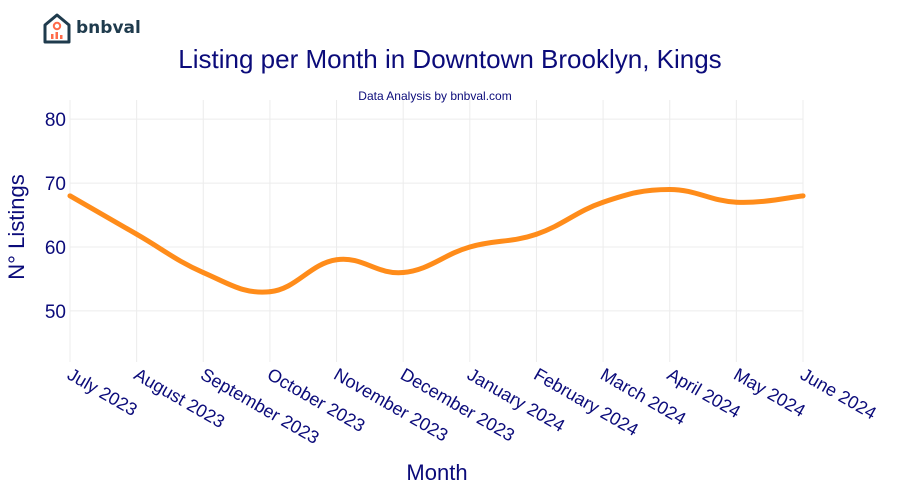 The image size is (900, 500). What do you see at coordinates (55, 184) in the screenshot?
I see `y-tick-label: 70` at bounding box center [55, 184].